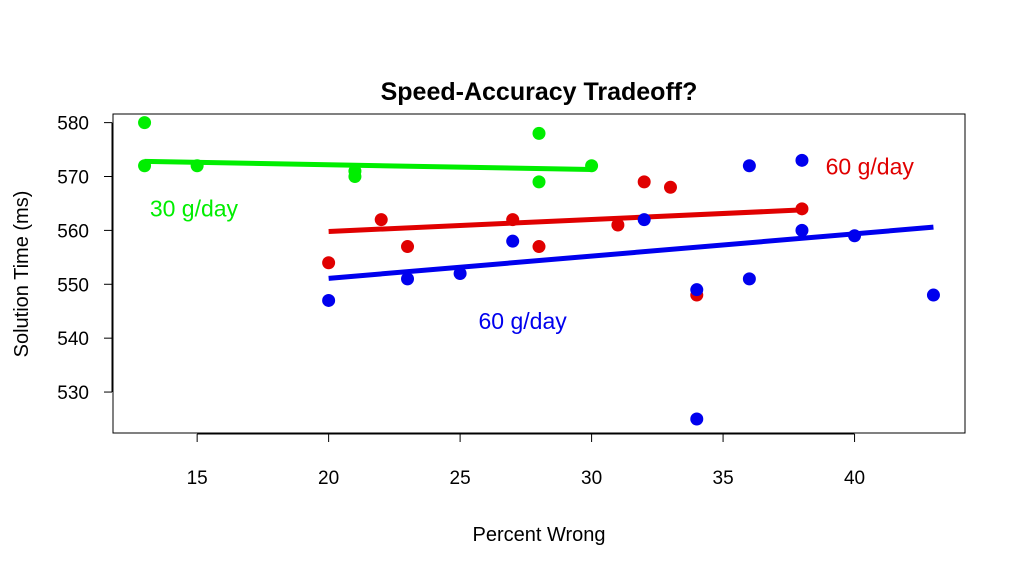 The height and width of the screenshot is (575, 1024). I want to click on x-tick-label: 35, so click(723, 478).